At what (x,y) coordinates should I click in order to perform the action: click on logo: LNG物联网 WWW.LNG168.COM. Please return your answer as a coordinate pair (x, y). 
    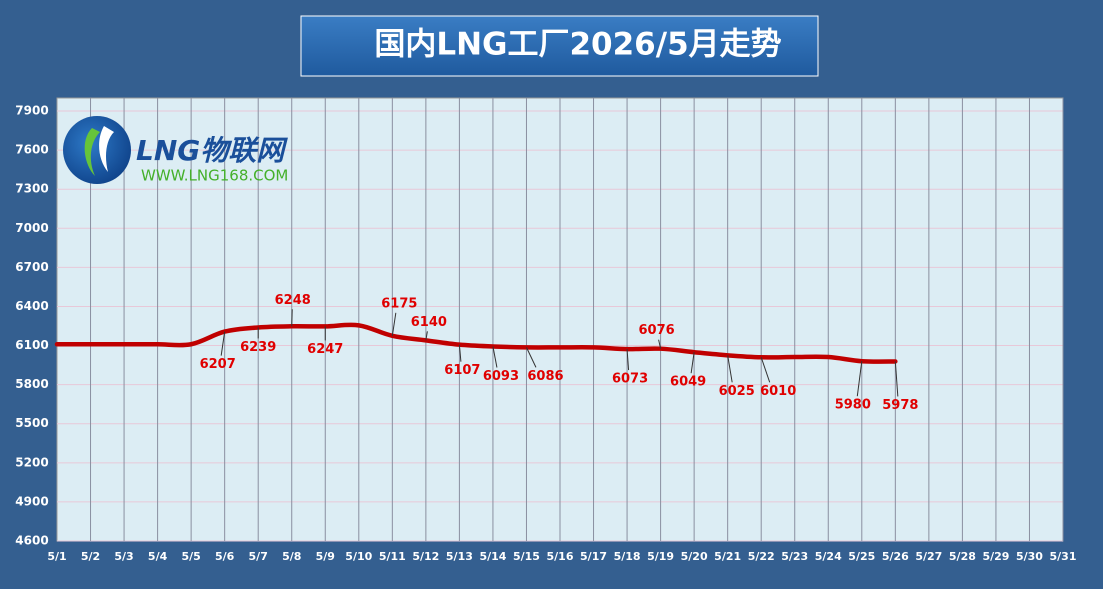
    Looking at the image, I should click on (175, 150).